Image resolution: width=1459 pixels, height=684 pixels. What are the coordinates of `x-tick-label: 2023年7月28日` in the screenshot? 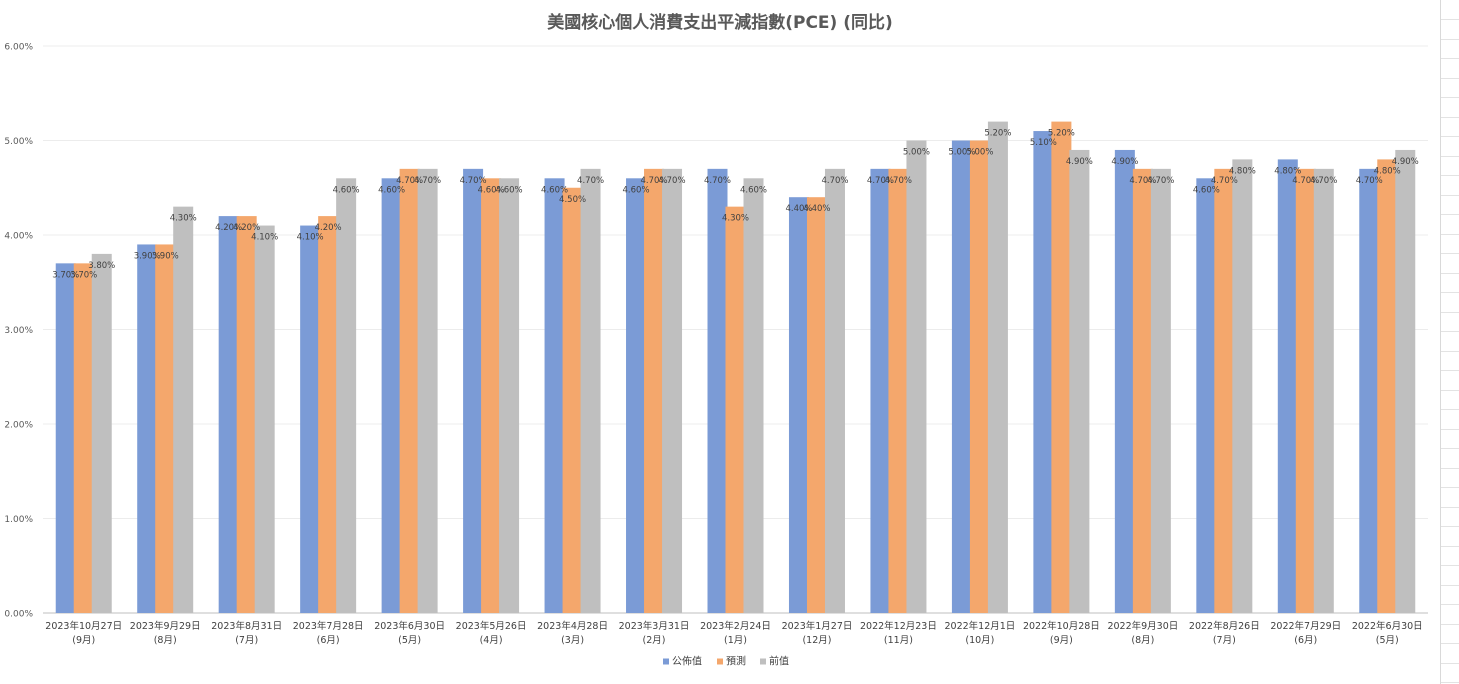 It's located at (328, 626).